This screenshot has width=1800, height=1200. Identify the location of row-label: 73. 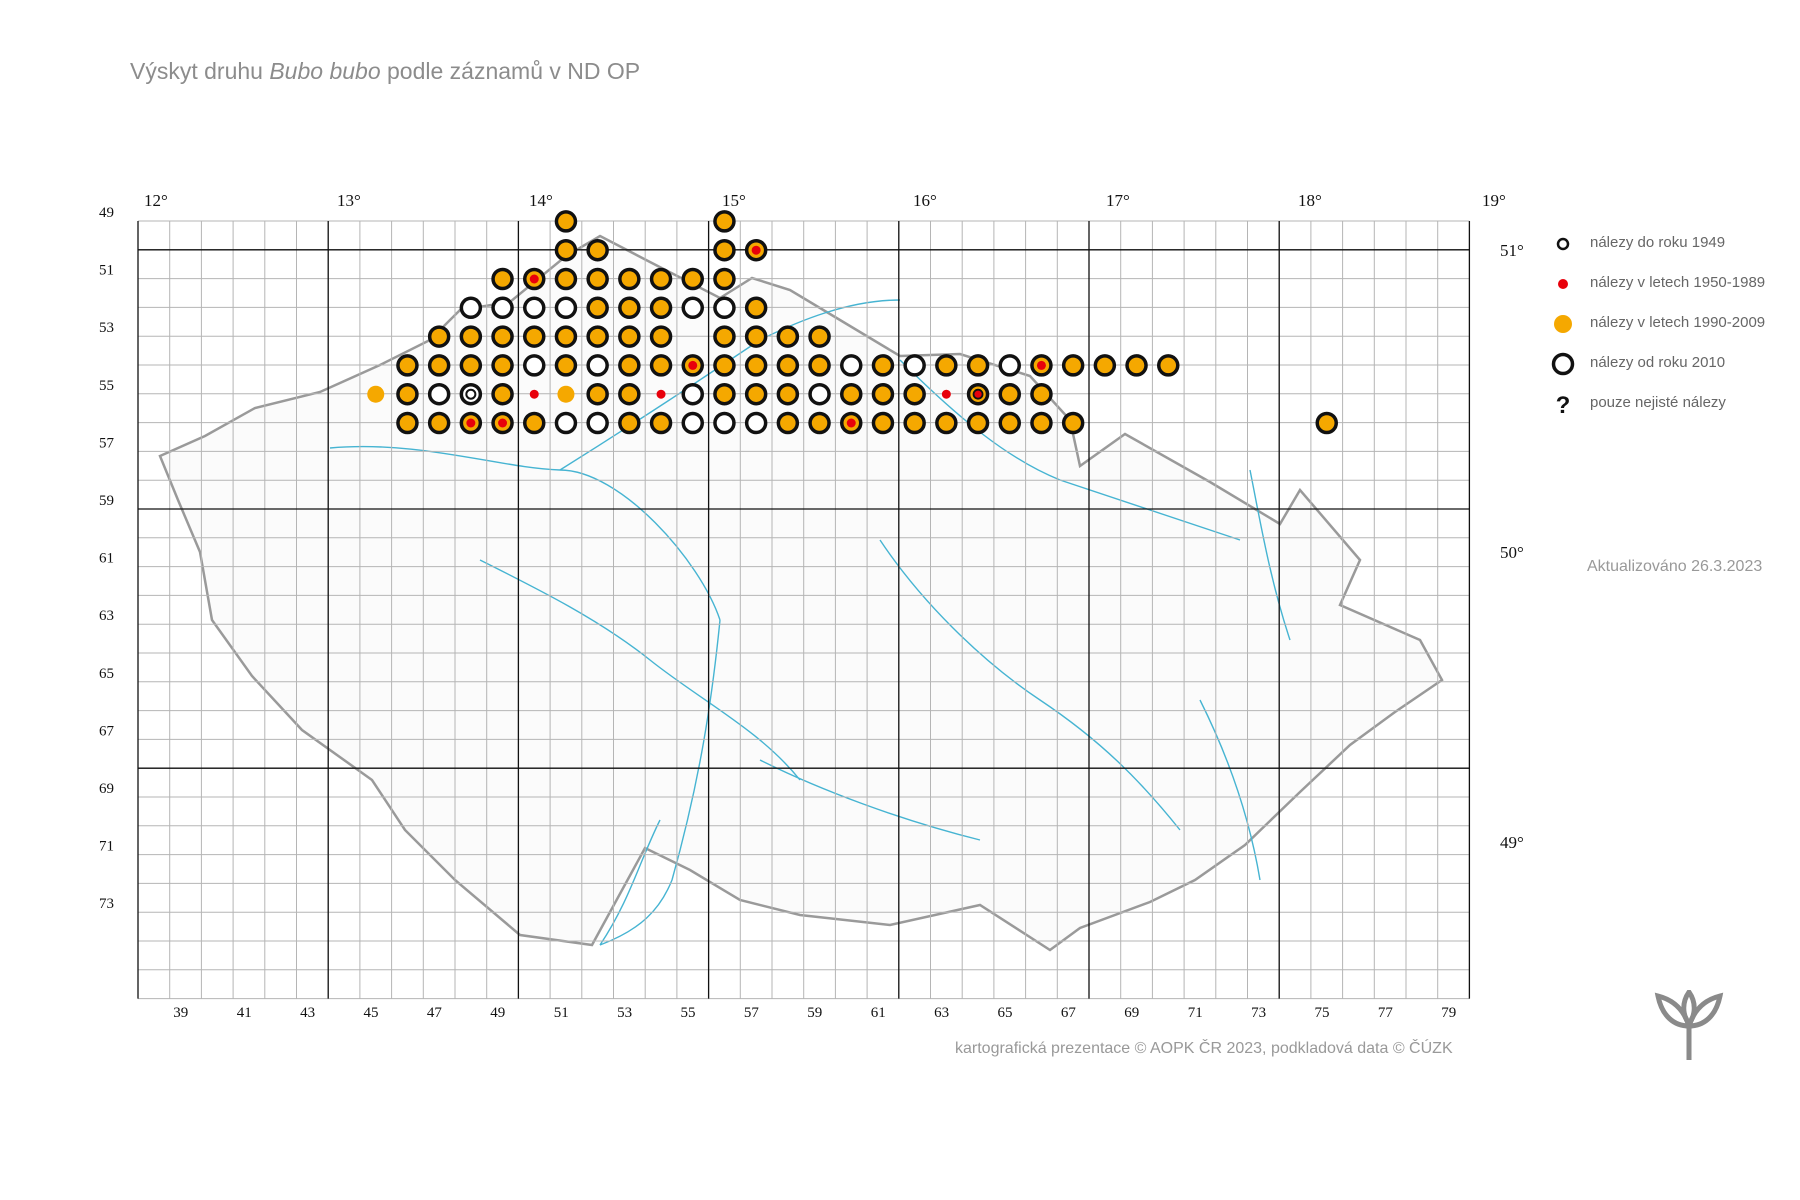
(106, 904).